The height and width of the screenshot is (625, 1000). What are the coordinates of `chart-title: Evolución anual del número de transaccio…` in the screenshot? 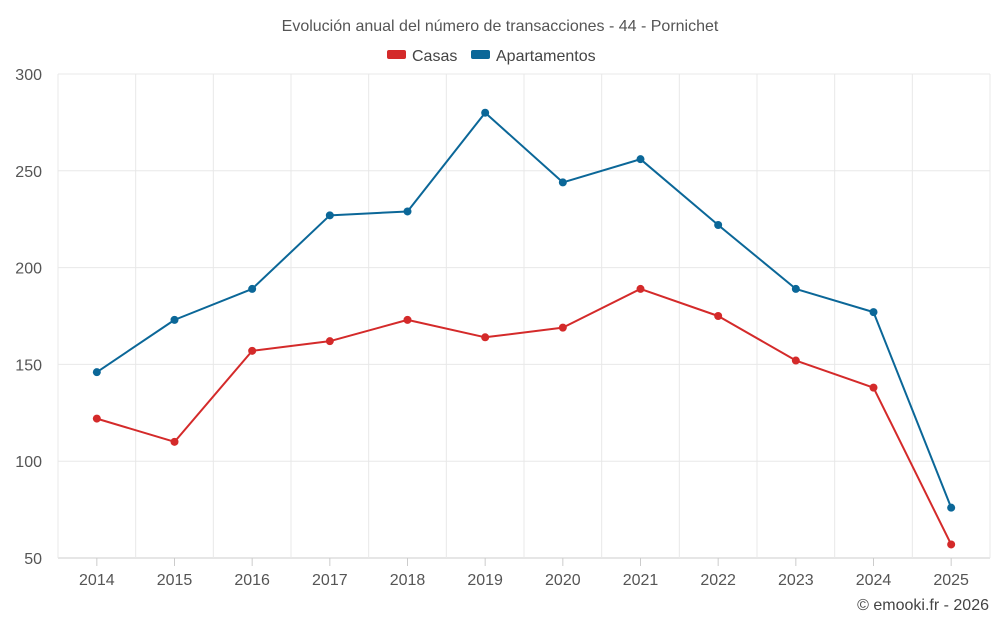 It's located at (500, 26).